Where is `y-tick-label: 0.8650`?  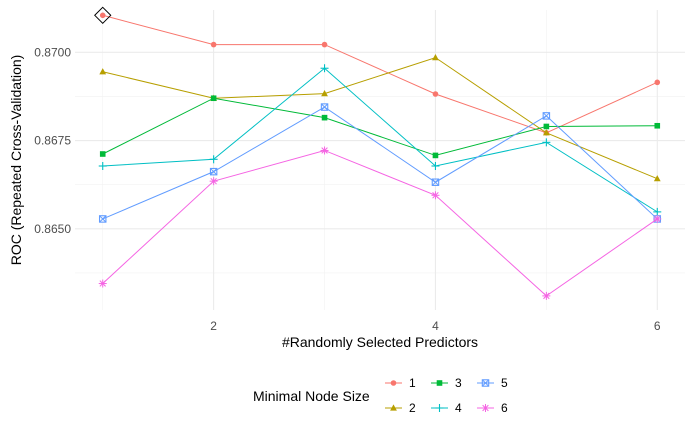
y-tick-label: 0.8650 is located at coordinates (52, 229).